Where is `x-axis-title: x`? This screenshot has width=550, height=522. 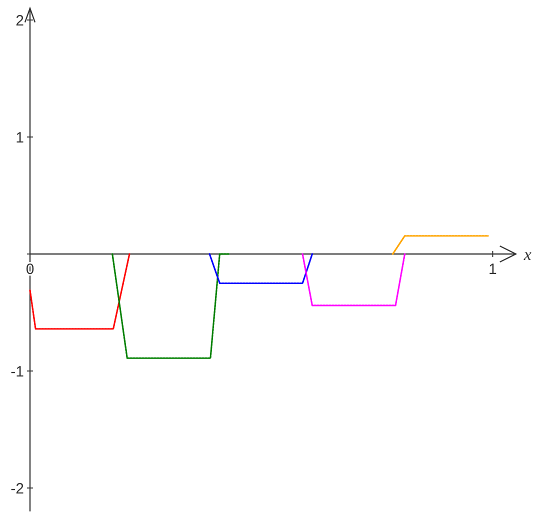 x-axis-title: x is located at coordinates (527, 254).